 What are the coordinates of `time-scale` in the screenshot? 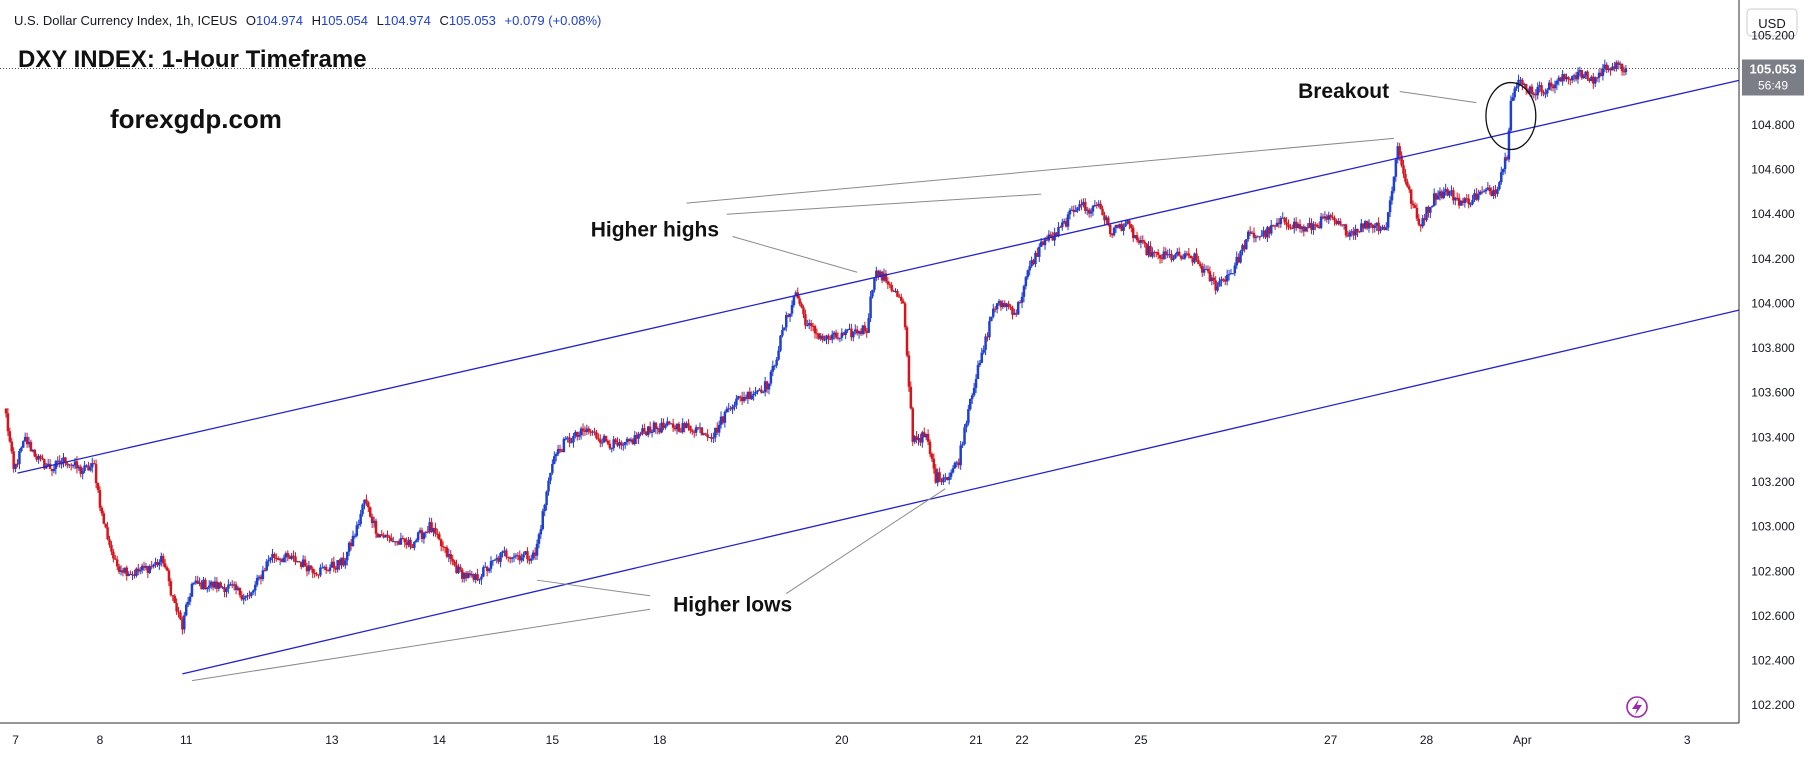 It's located at (905, 740).